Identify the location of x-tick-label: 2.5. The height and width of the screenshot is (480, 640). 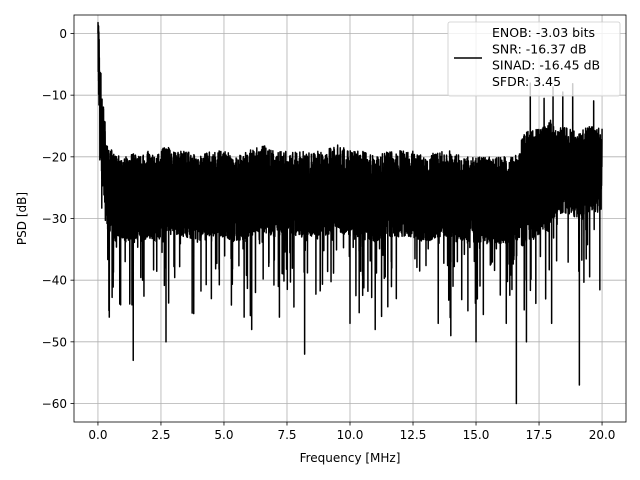
(160, 435).